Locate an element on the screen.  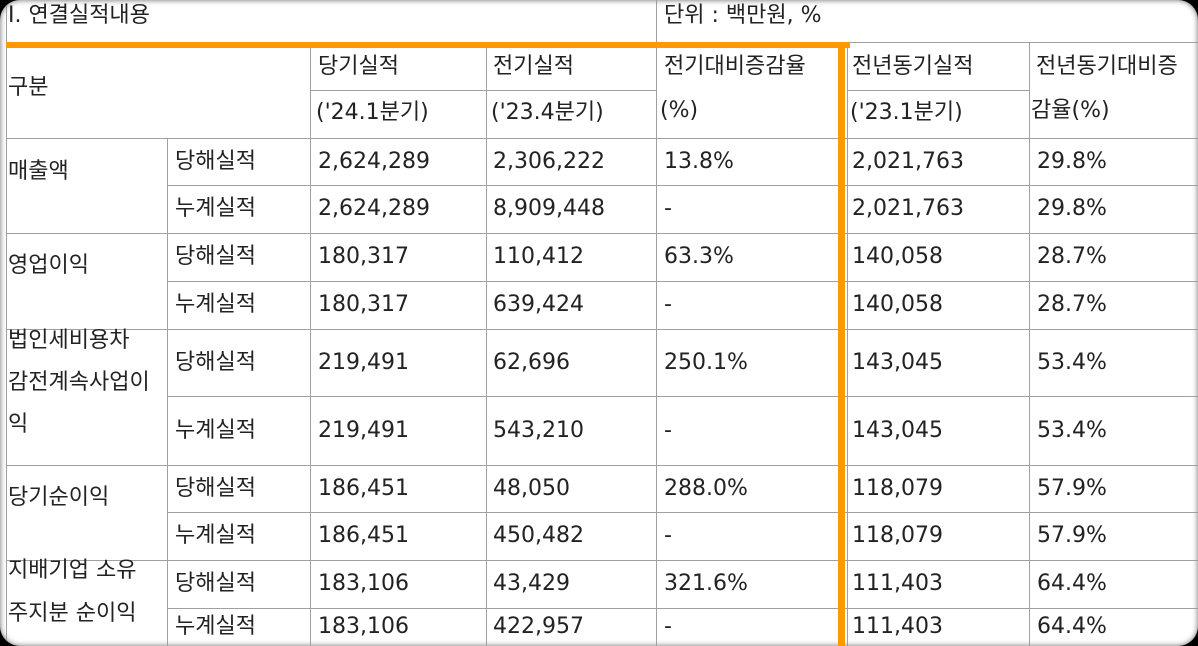
cell-previous: 62,696 is located at coordinates (531, 362).